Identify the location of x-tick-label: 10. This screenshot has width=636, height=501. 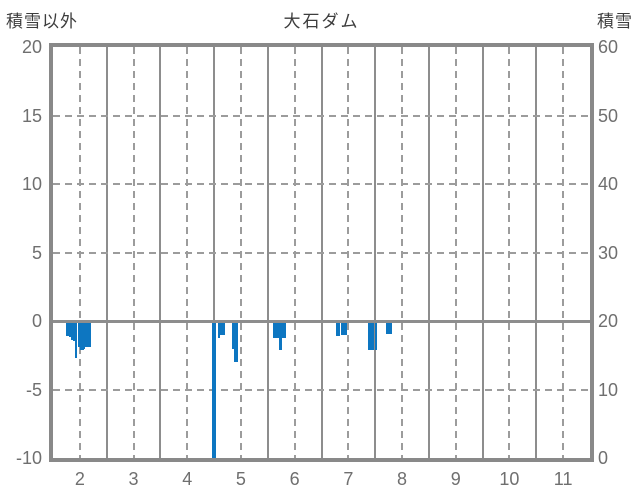
(509, 479).